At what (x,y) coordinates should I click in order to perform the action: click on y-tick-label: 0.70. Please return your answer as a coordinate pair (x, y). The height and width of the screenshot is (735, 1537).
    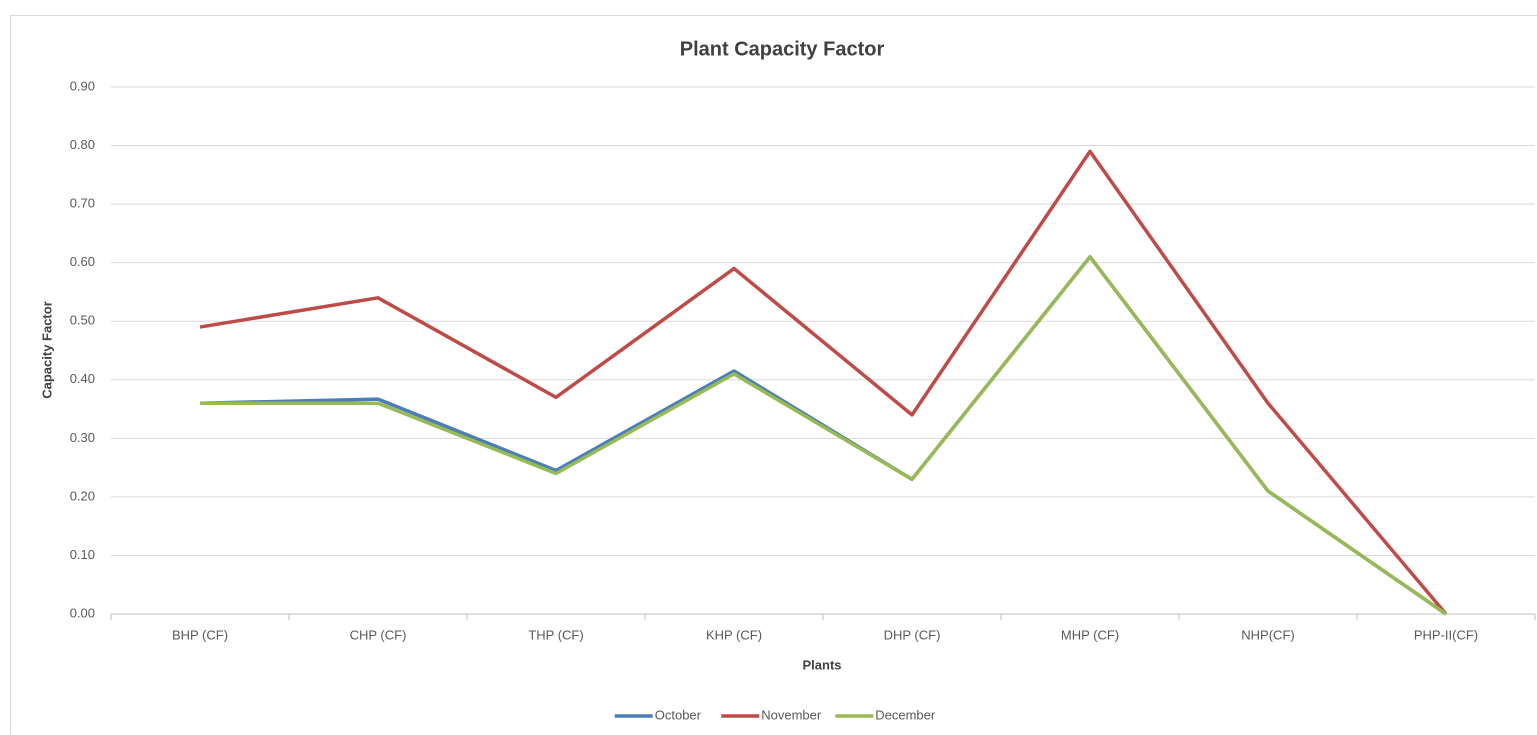
    Looking at the image, I should click on (82, 203).